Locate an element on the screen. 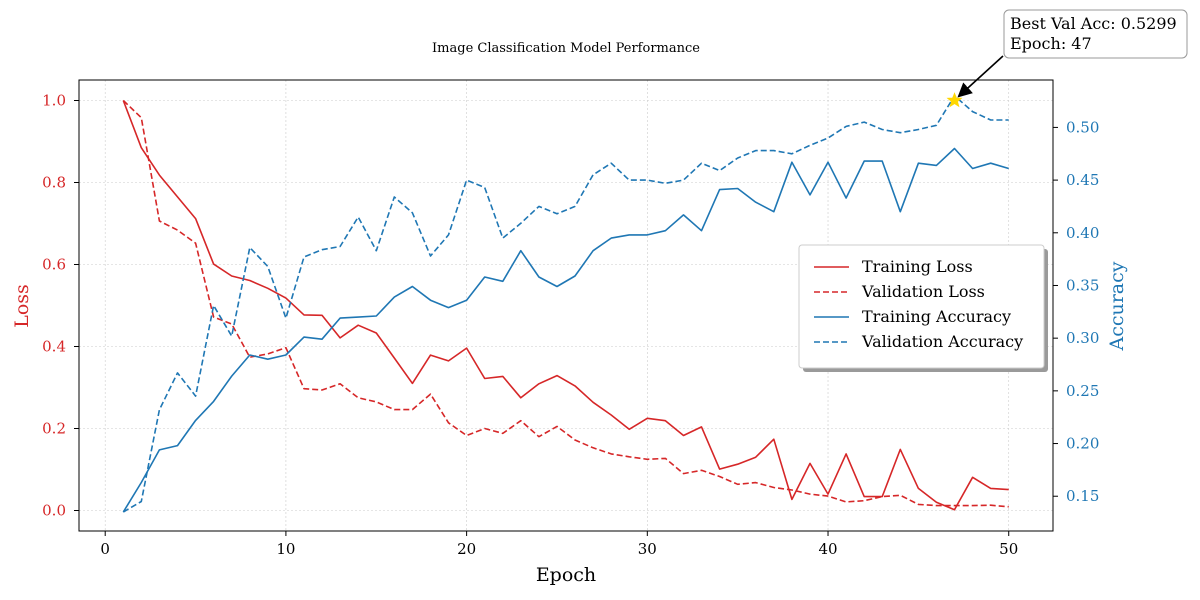  x-tick-label: 10 is located at coordinates (285, 549).